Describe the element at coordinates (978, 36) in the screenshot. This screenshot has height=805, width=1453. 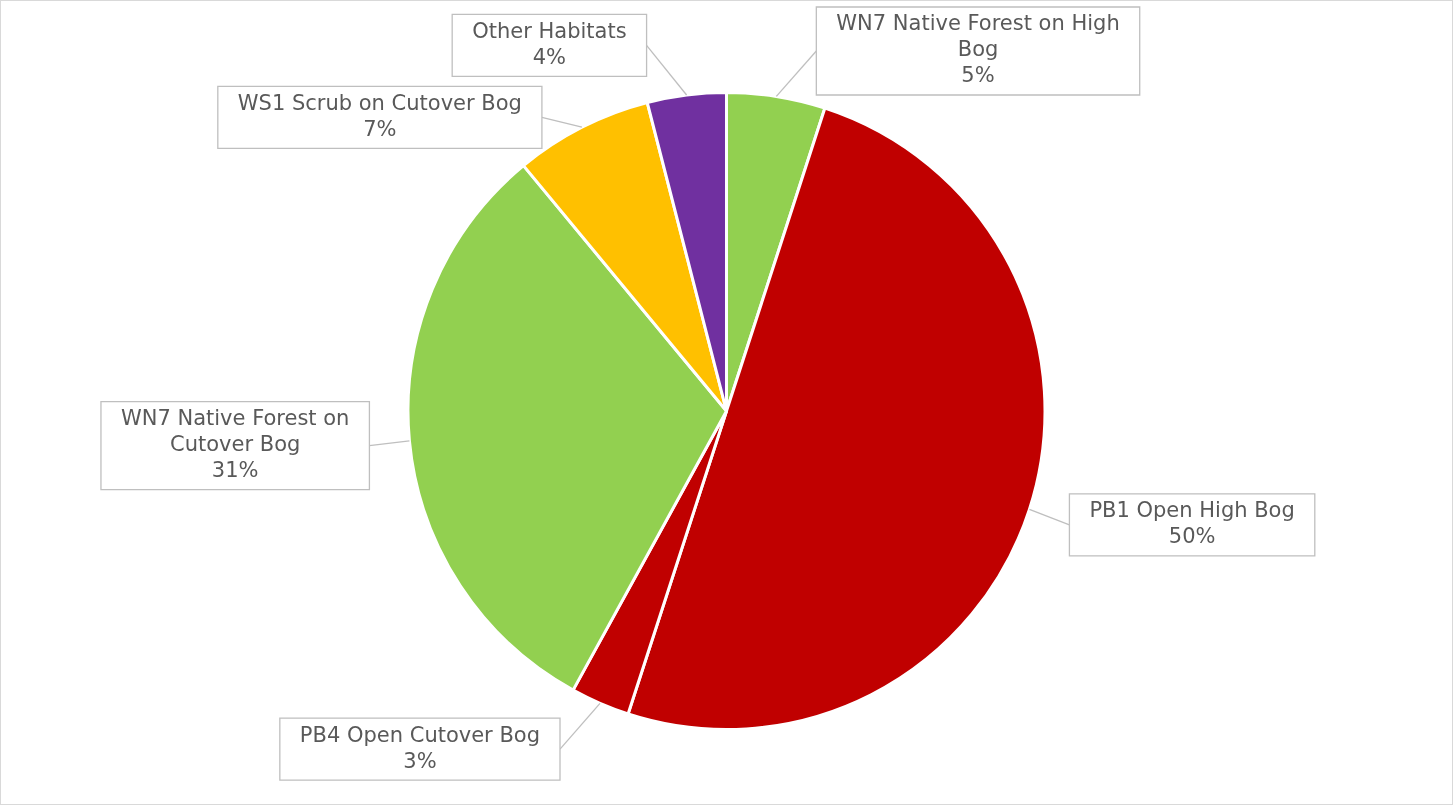
I see `slice-label: WN7 Native Forest on High Bog` at that location.